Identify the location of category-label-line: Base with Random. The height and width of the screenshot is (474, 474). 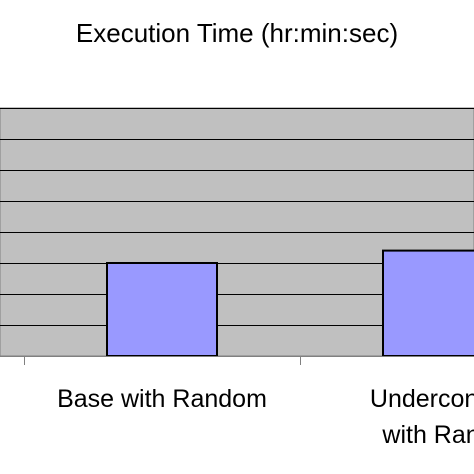
(162, 399).